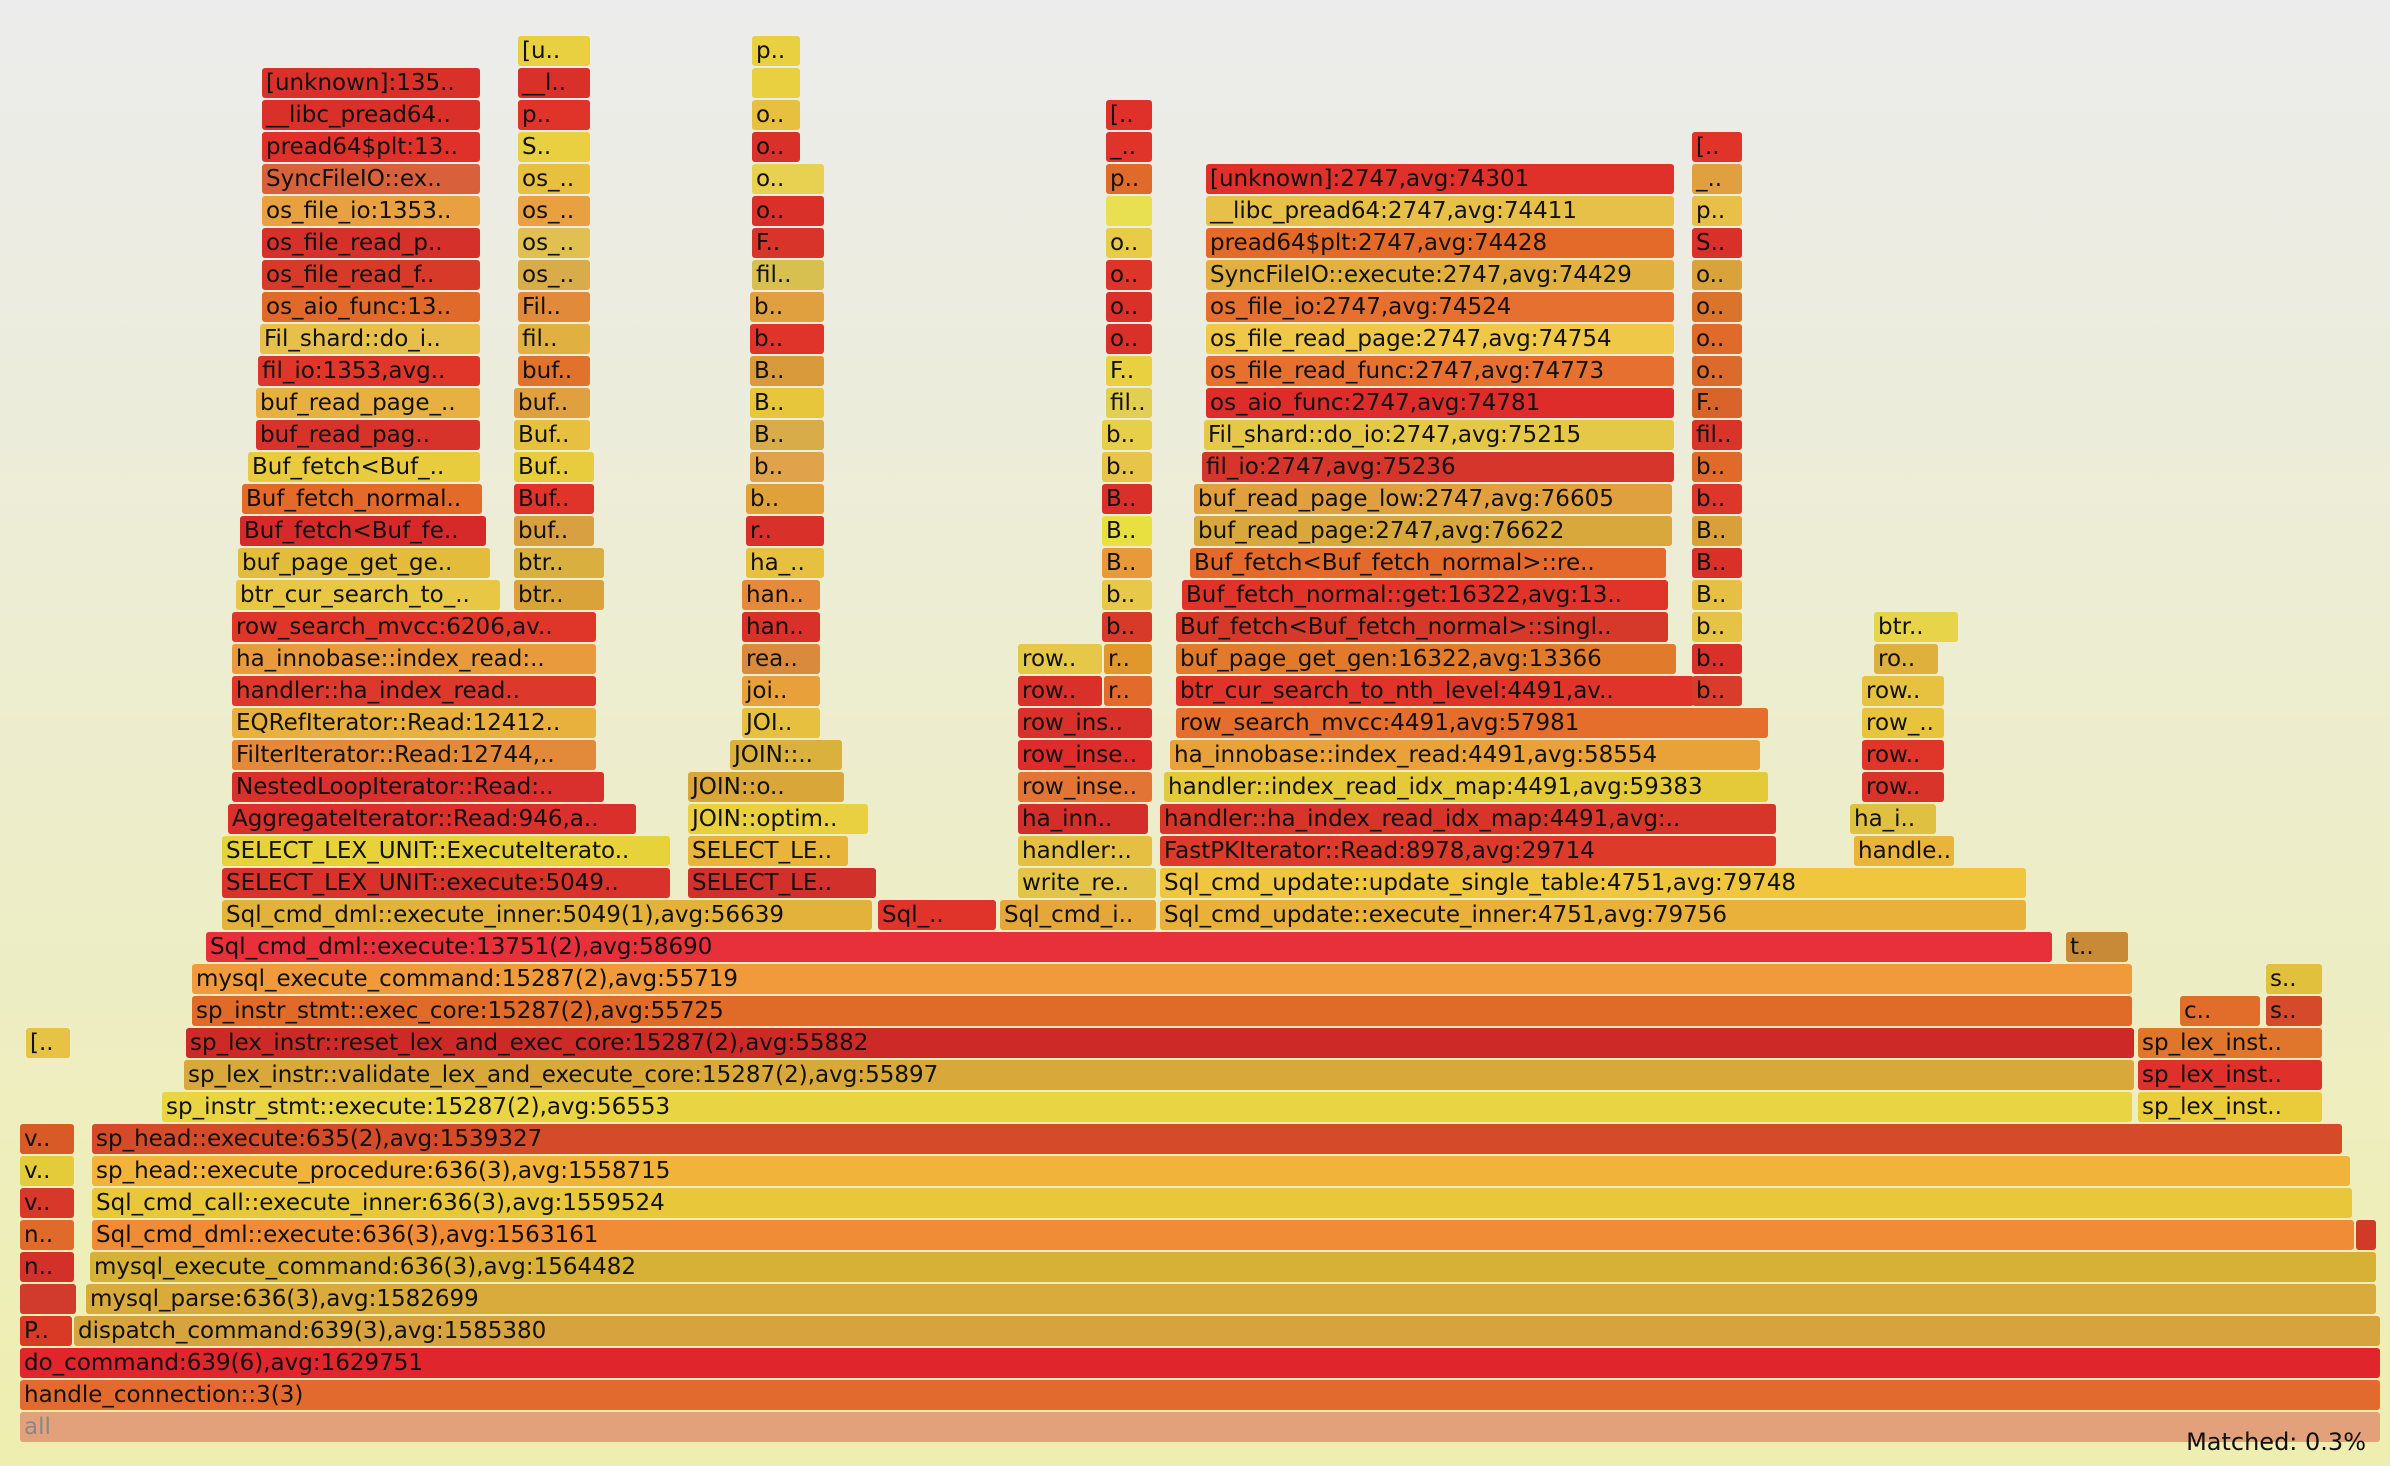  I want to click on flame-frame: JOIN::.., so click(786, 755).